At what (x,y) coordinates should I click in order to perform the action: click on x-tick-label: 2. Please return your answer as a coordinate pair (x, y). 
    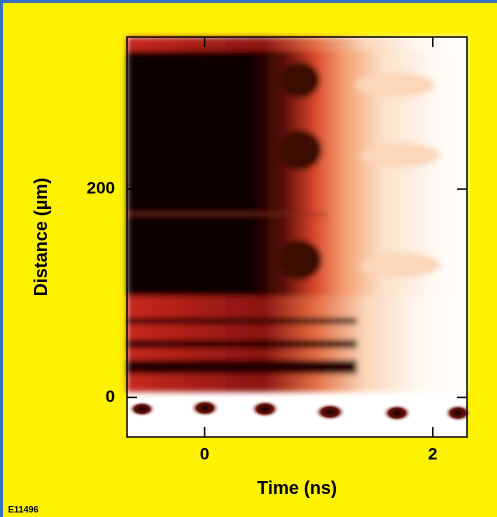
    Looking at the image, I should click on (432, 453).